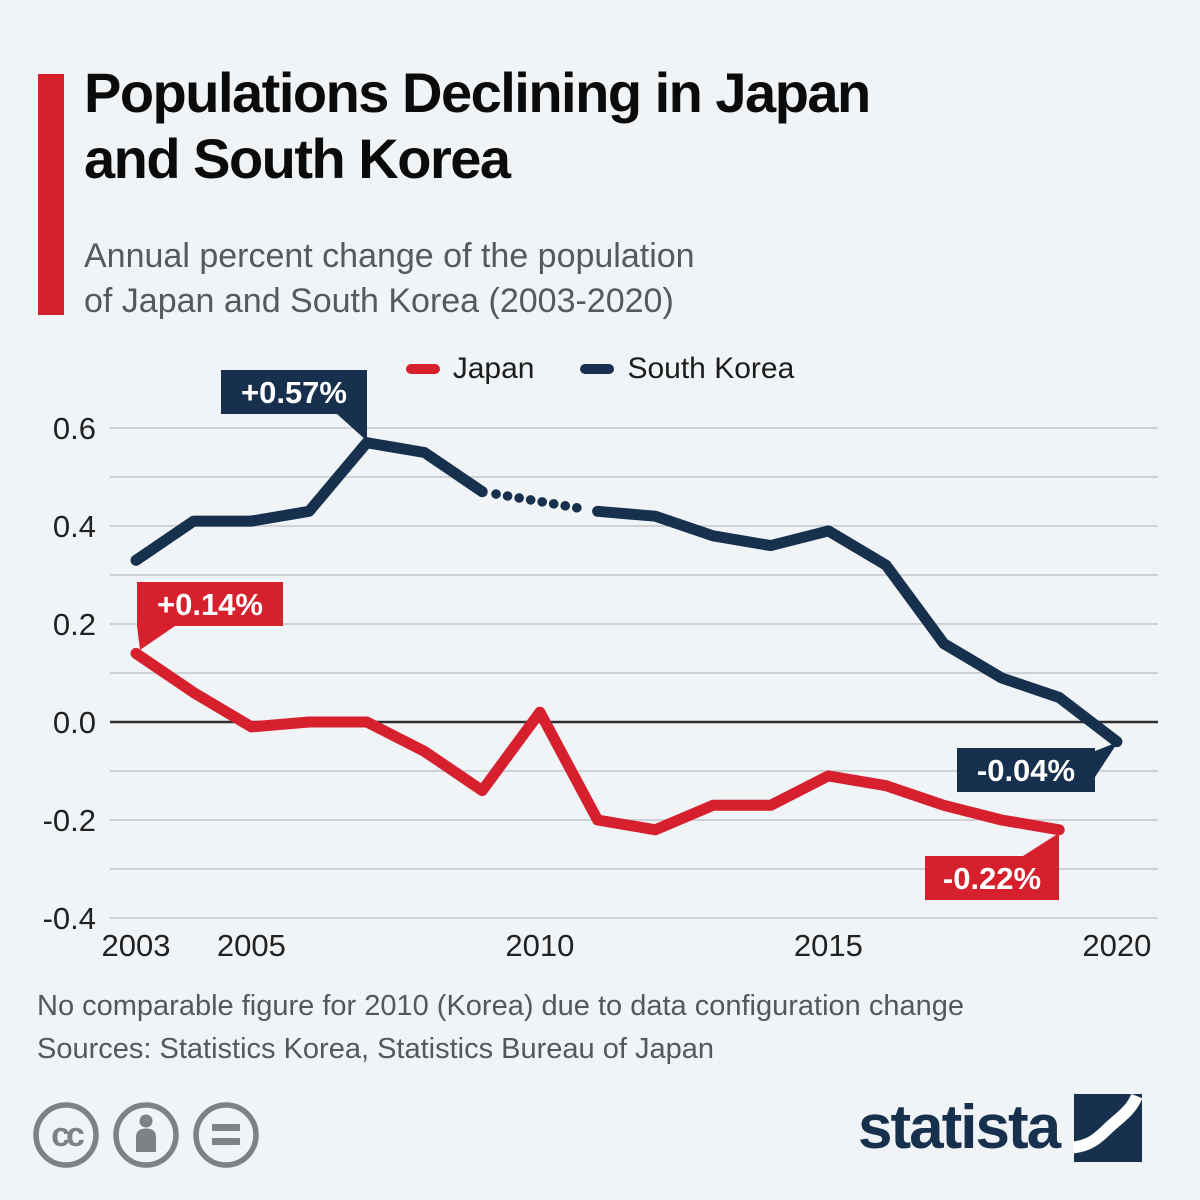 Image resolution: width=1200 pixels, height=1200 pixels. What do you see at coordinates (539, 945) in the screenshot?
I see `x-axis-tick-label: 2010` at bounding box center [539, 945].